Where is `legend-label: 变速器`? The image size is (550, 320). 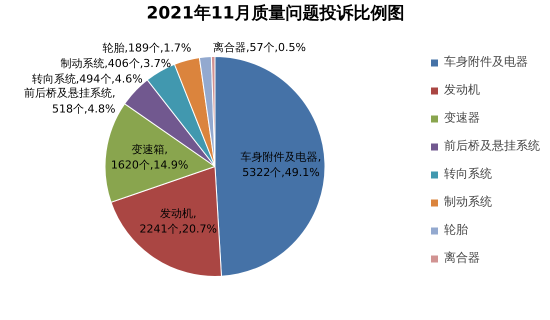
legend-label: 变速器 is located at coordinates (462, 118).